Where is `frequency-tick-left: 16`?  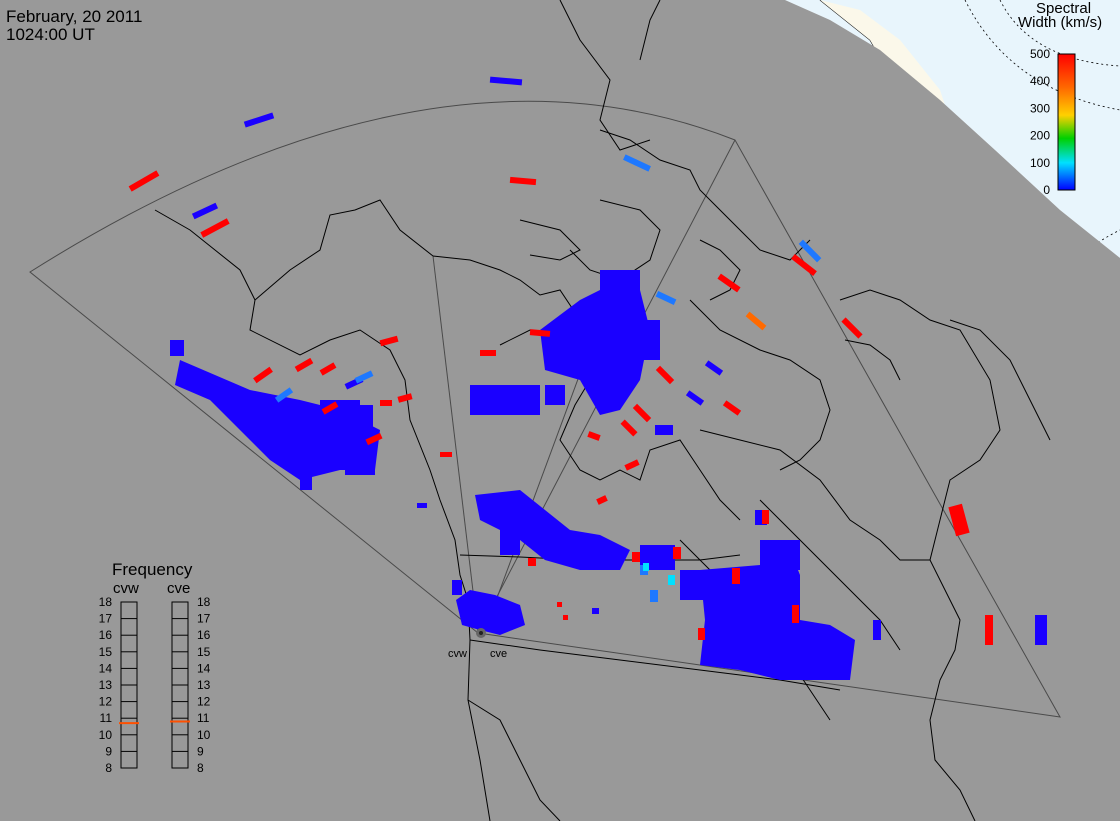
frequency-tick-left: 16 is located at coordinates (106, 635).